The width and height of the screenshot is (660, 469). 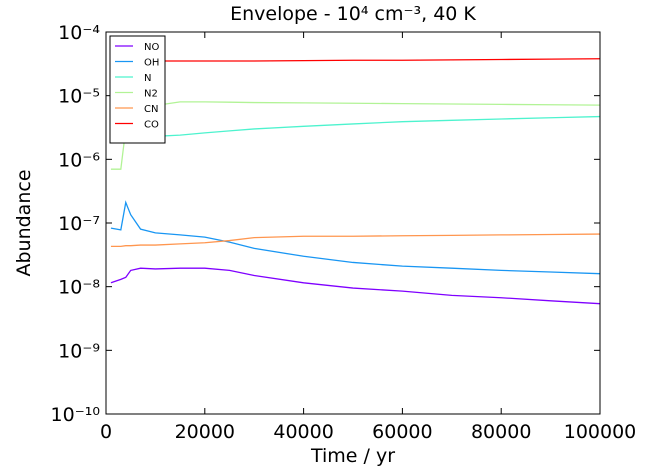 I want to click on y-tick-label: 10⁻⁷, so click(x=79, y=224).